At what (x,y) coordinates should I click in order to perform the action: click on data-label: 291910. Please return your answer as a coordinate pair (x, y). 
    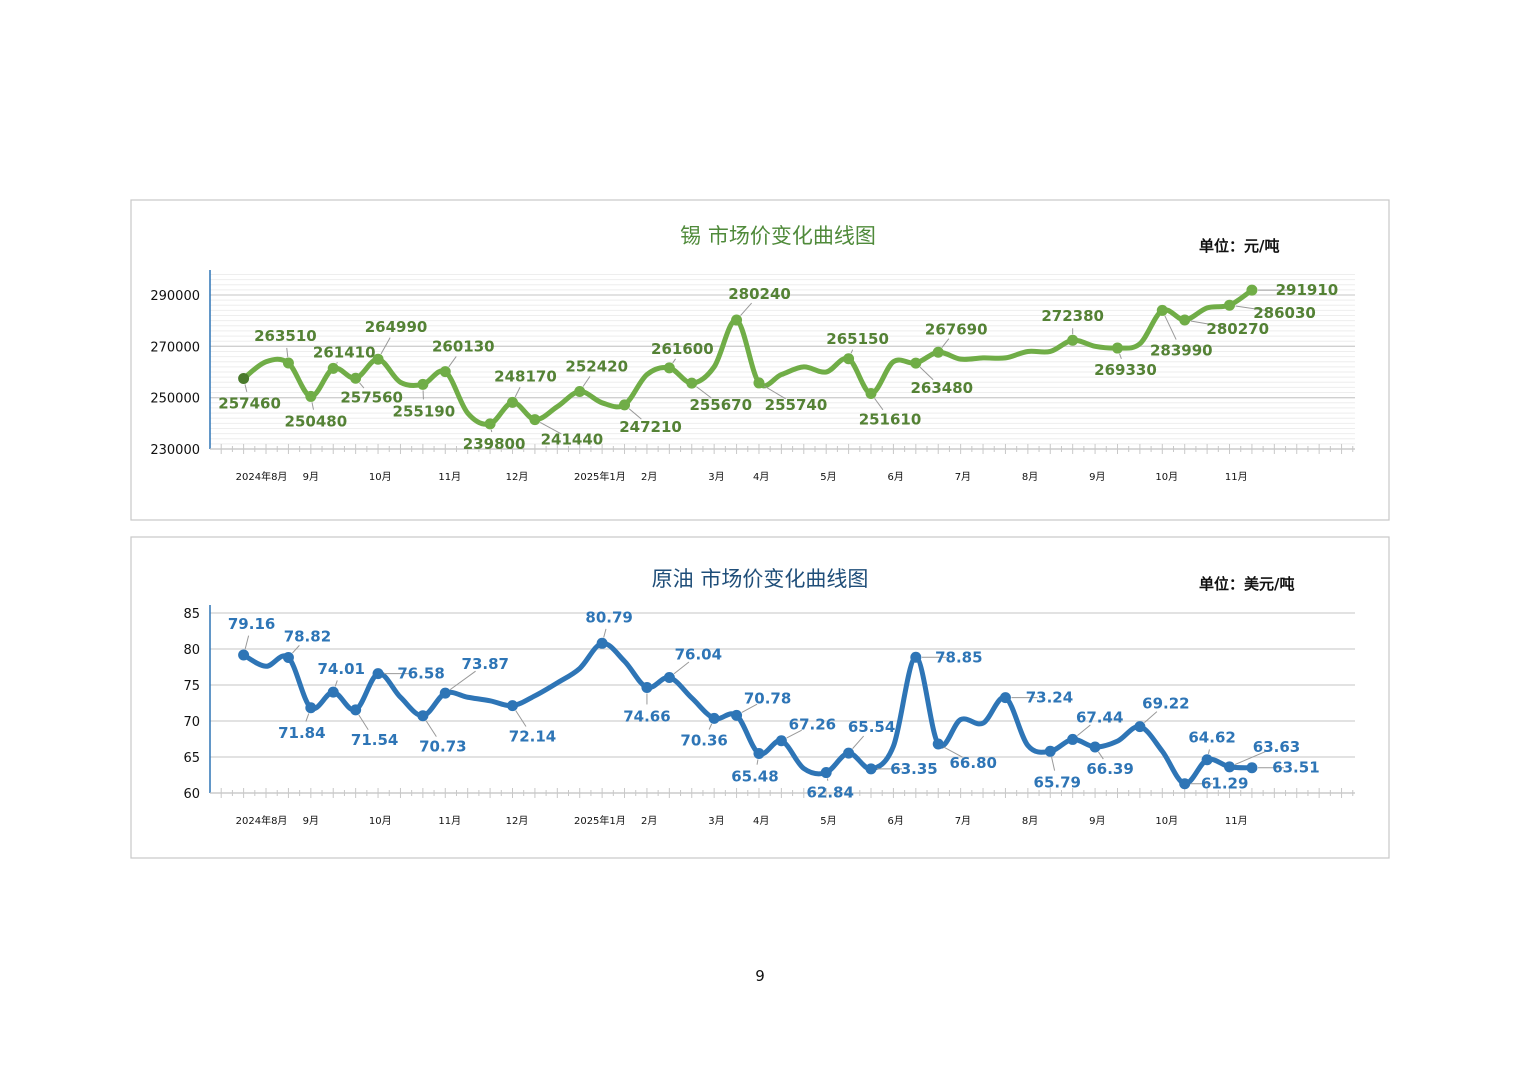
    Looking at the image, I should click on (1307, 290).